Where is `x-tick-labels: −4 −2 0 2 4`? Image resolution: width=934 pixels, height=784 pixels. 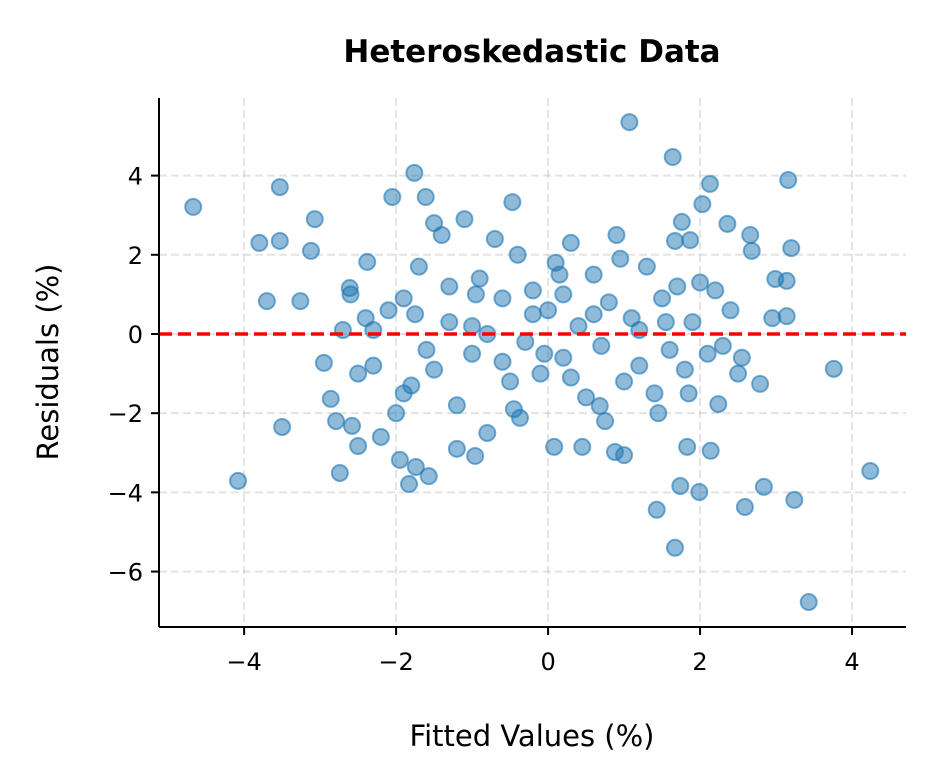 x-tick-labels: −4 −2 0 2 4 is located at coordinates (542, 662).